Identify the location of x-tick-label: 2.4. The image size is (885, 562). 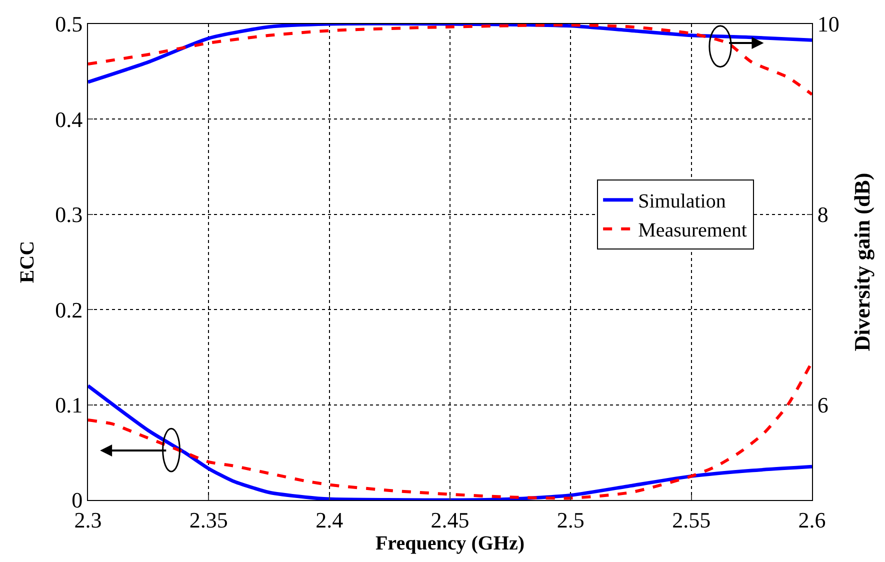
(330, 519).